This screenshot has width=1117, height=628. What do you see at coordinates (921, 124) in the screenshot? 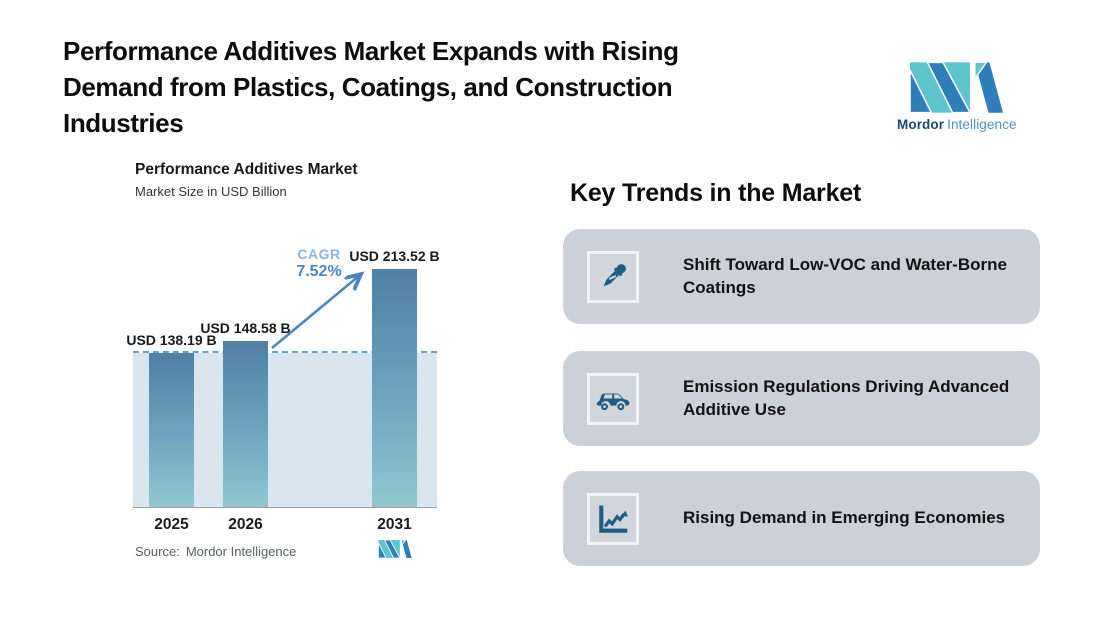
I see `brand-name-bold: Mordor` at bounding box center [921, 124].